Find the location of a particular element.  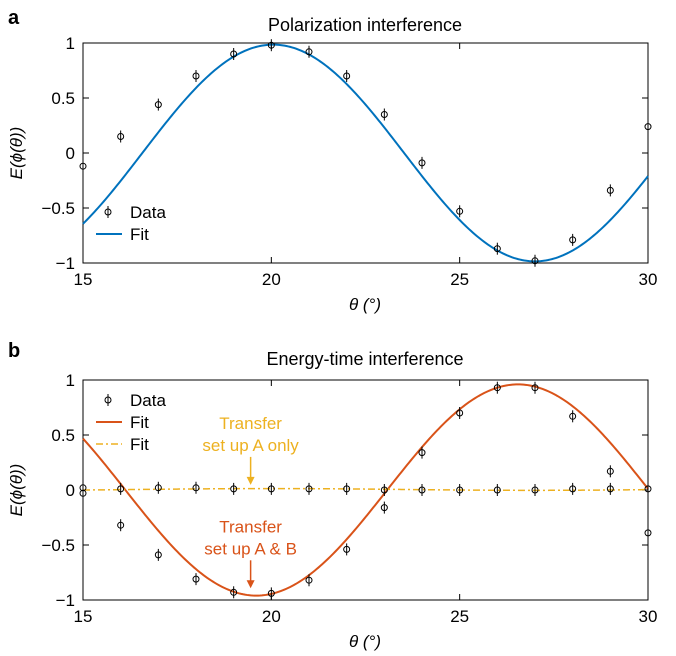

panel-b-letter: b is located at coordinates (14, 351).